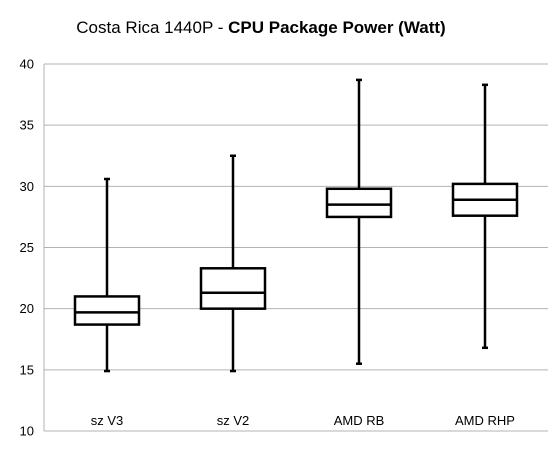 This screenshot has height=450, width=550. What do you see at coordinates (27, 308) in the screenshot?
I see `y-tick-label: 20` at bounding box center [27, 308].